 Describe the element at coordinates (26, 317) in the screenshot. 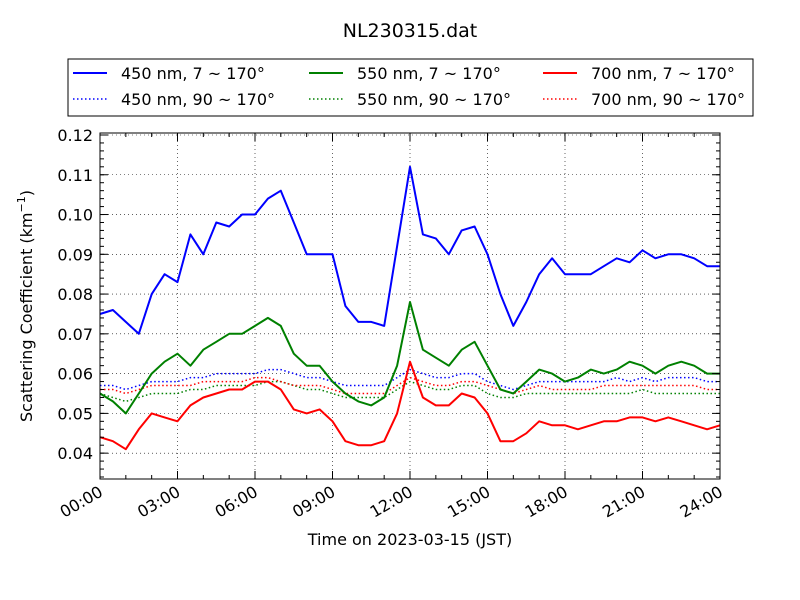

I see `y-axis-label-main: Scattering Coefficient (km` at that location.